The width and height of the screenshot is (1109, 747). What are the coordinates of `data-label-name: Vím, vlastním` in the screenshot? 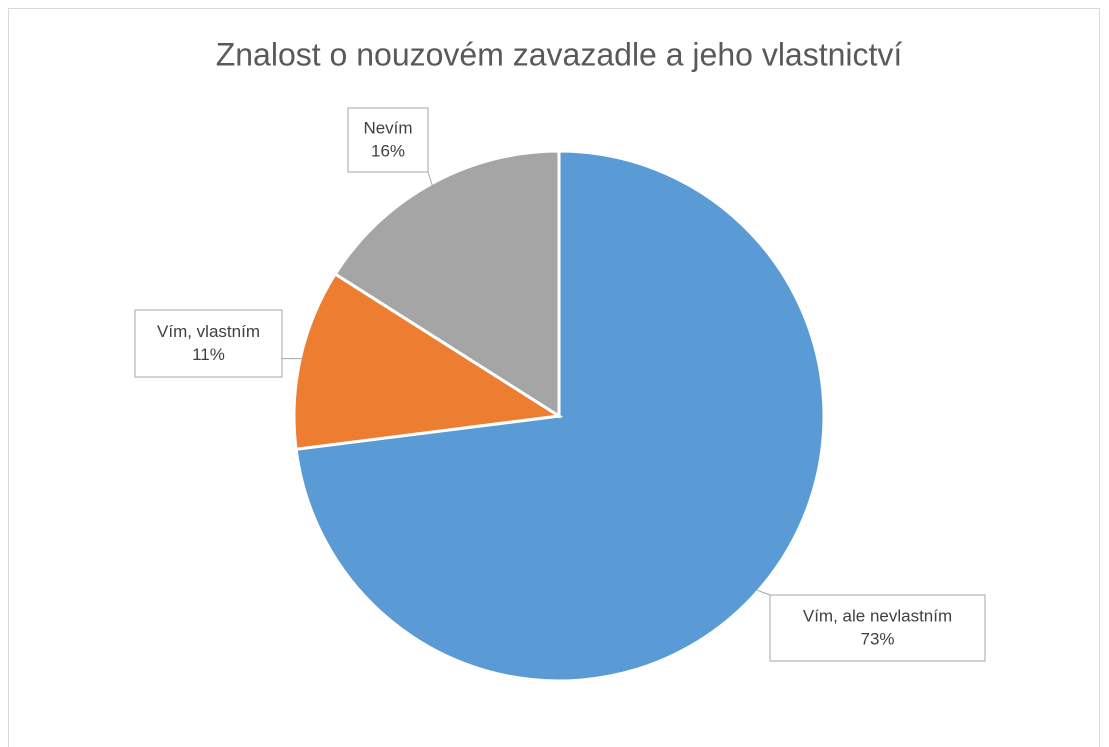 It's located at (208, 331).